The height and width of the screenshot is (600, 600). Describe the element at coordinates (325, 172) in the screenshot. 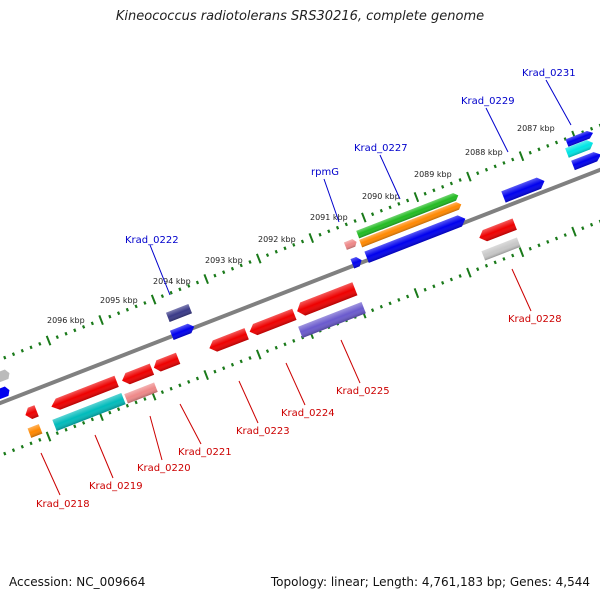

I see `gene-label-rpmg: rpmG` at that location.